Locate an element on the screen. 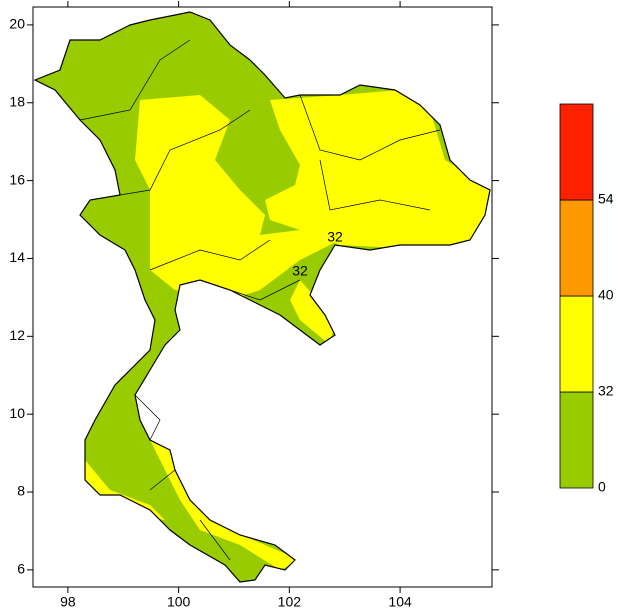 This screenshot has width=620, height=615. y-tick-label: 18 is located at coordinates (17, 101).